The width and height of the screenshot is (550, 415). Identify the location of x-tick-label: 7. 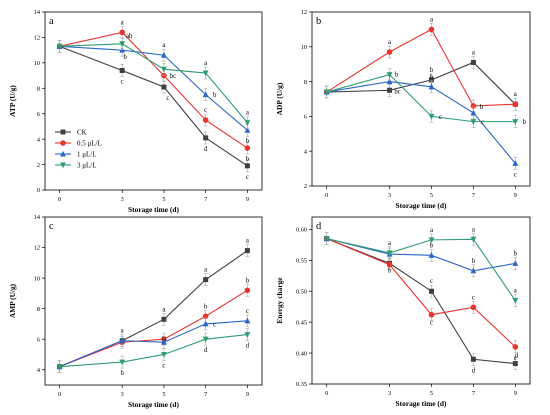
(473, 393).